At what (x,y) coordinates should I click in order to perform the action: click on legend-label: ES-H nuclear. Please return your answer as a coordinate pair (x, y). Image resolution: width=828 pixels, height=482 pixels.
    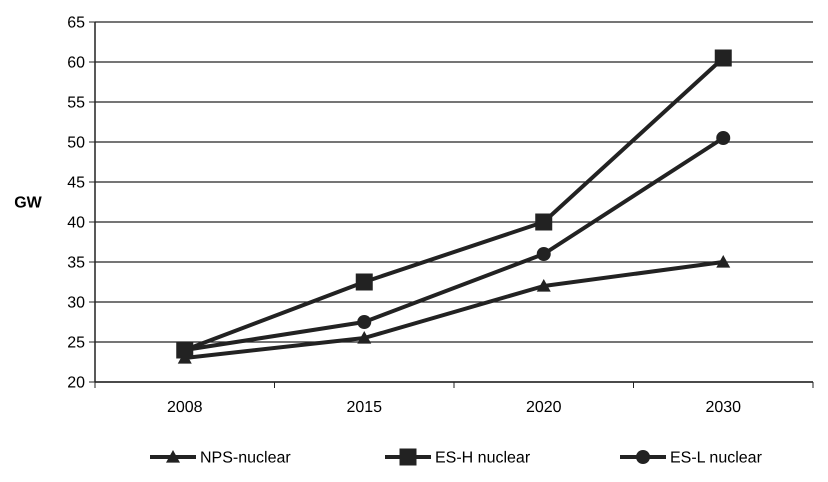
    Looking at the image, I should click on (483, 458).